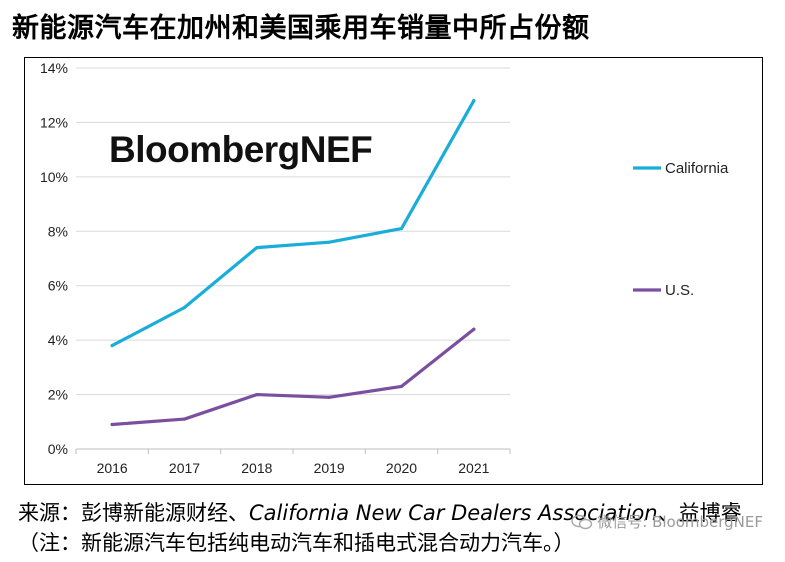 The width and height of the screenshot is (785, 562). I want to click on x-tick-label: 2016, so click(112, 468).